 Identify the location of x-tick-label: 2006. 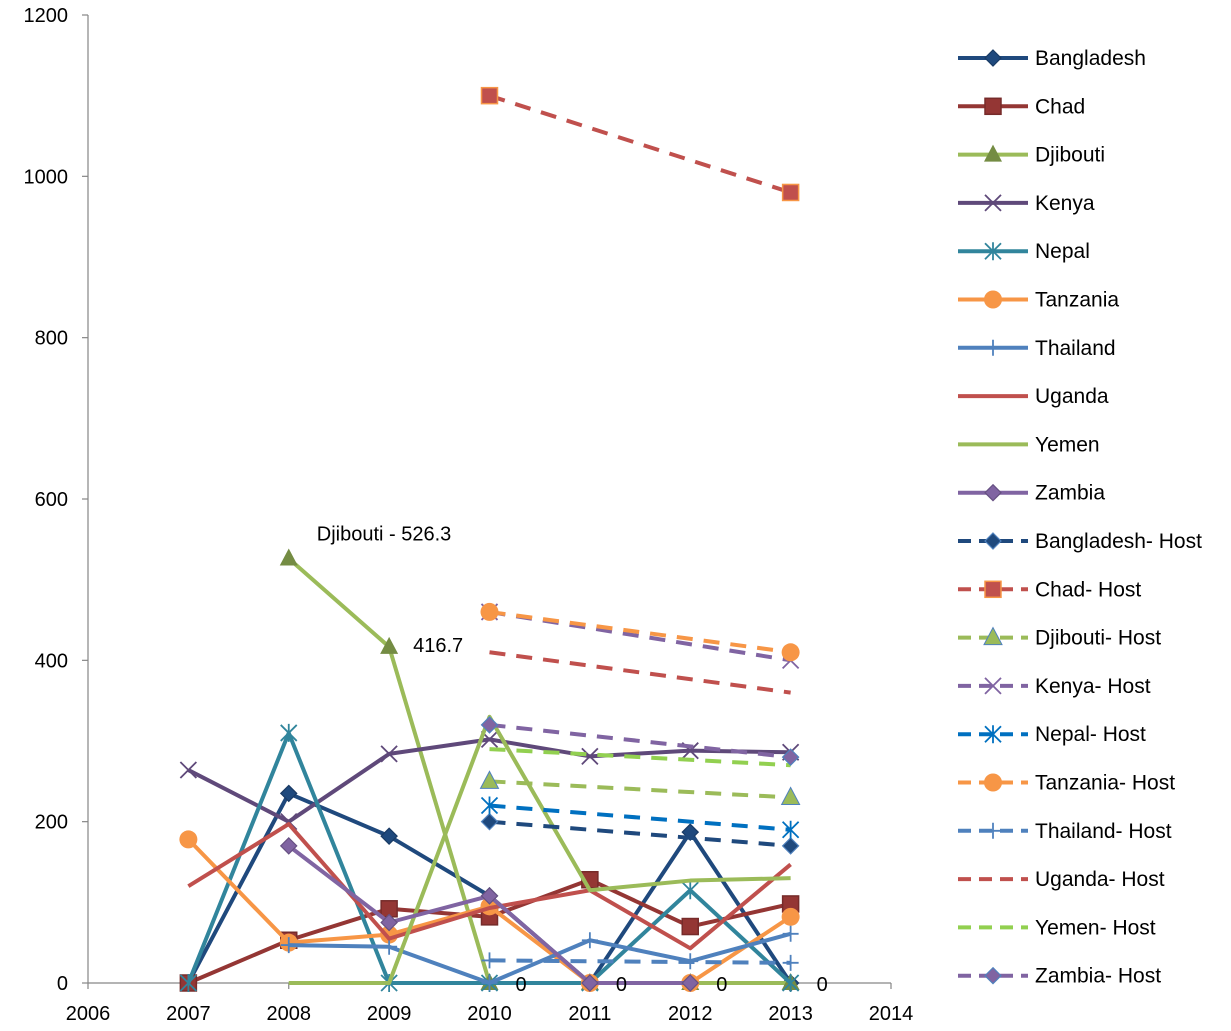
(88, 1014).